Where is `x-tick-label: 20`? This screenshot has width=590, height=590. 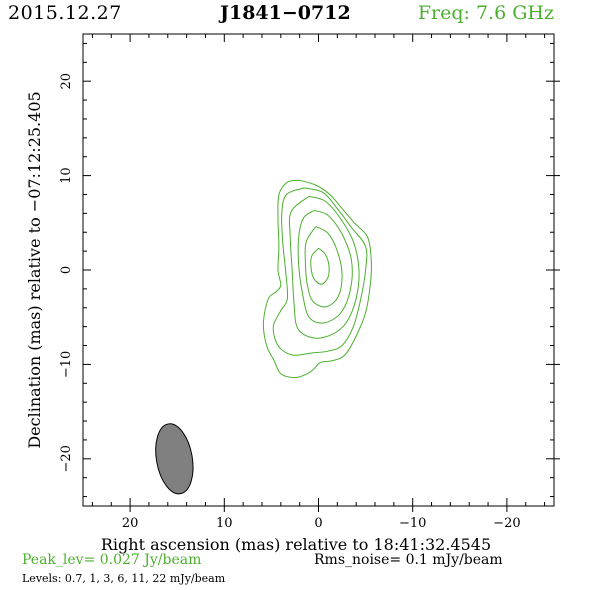 x-tick-label: 20 is located at coordinates (130, 523).